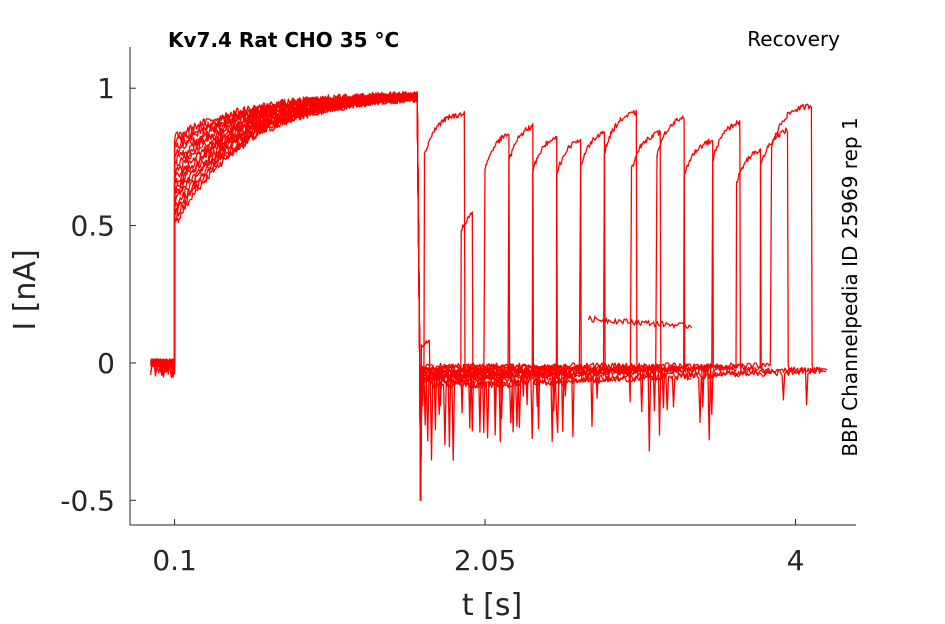 The height and width of the screenshot is (624, 945). I want to click on y-tick-label: 0, so click(106, 363).